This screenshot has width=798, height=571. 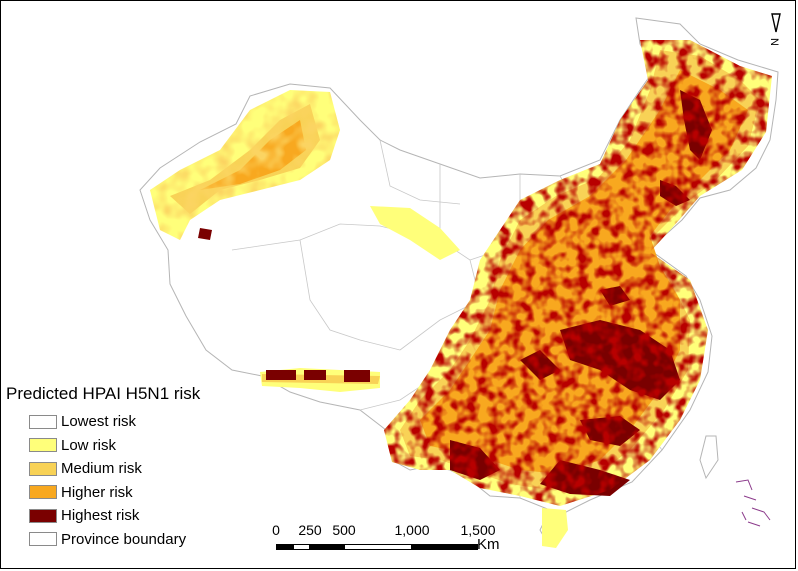 What do you see at coordinates (776, 23) in the screenshot?
I see `north-arrow-icon` at bounding box center [776, 23].